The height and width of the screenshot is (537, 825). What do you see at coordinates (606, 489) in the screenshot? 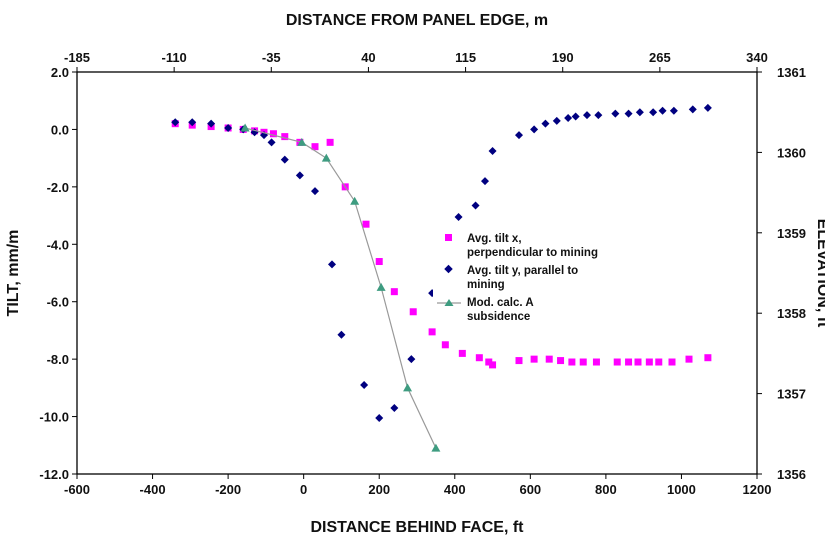
I see `x-tick-label-800: 800` at bounding box center [606, 489].